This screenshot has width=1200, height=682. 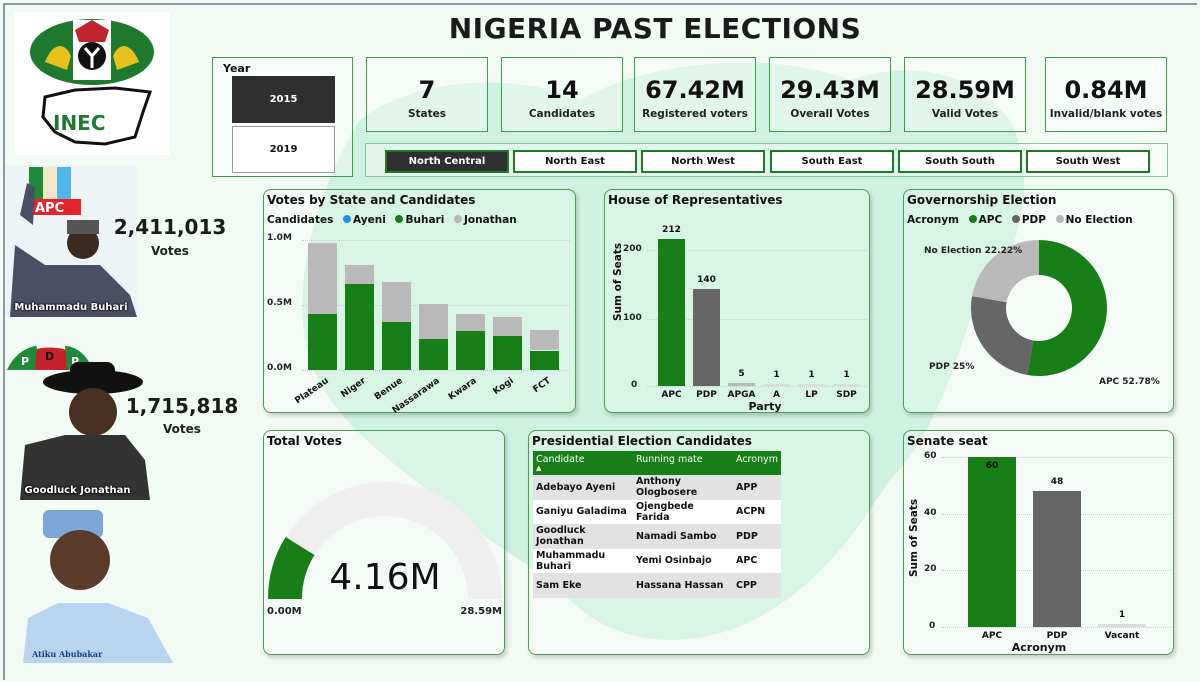 I want to click on y-tick: 0, so click(x=932, y=626).